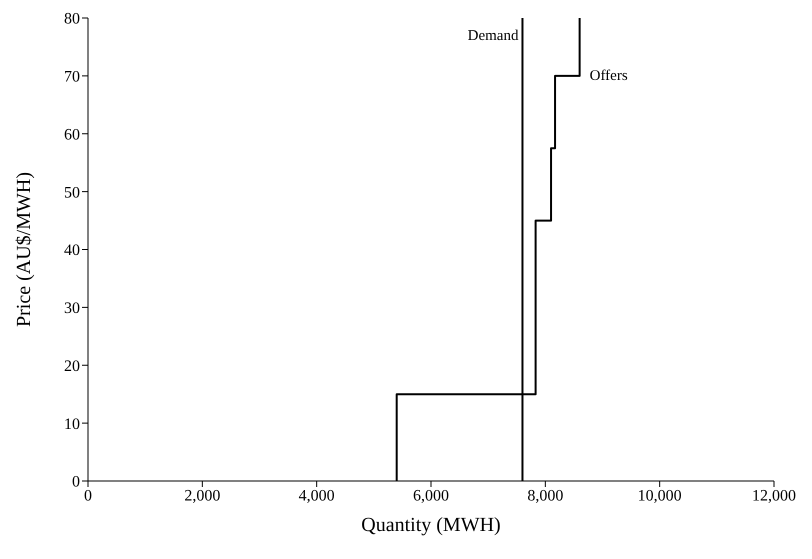 Image resolution: width=812 pixels, height=559 pixels. Describe the element at coordinates (72, 309) in the screenshot. I see `y-tick-label: 30` at that location.